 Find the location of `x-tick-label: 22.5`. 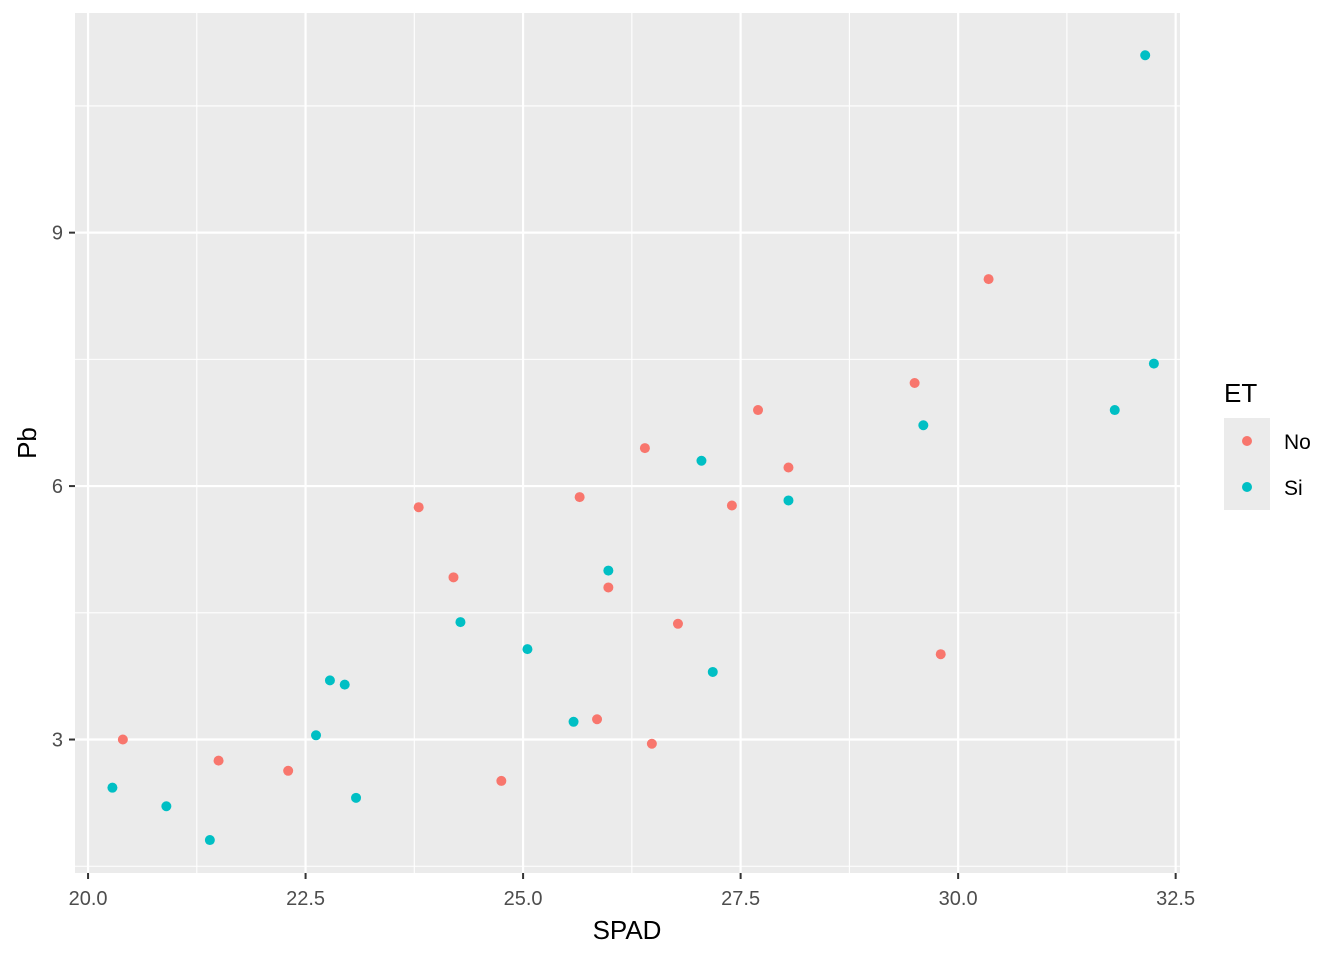

x-tick-label: 22.5 is located at coordinates (305, 899).